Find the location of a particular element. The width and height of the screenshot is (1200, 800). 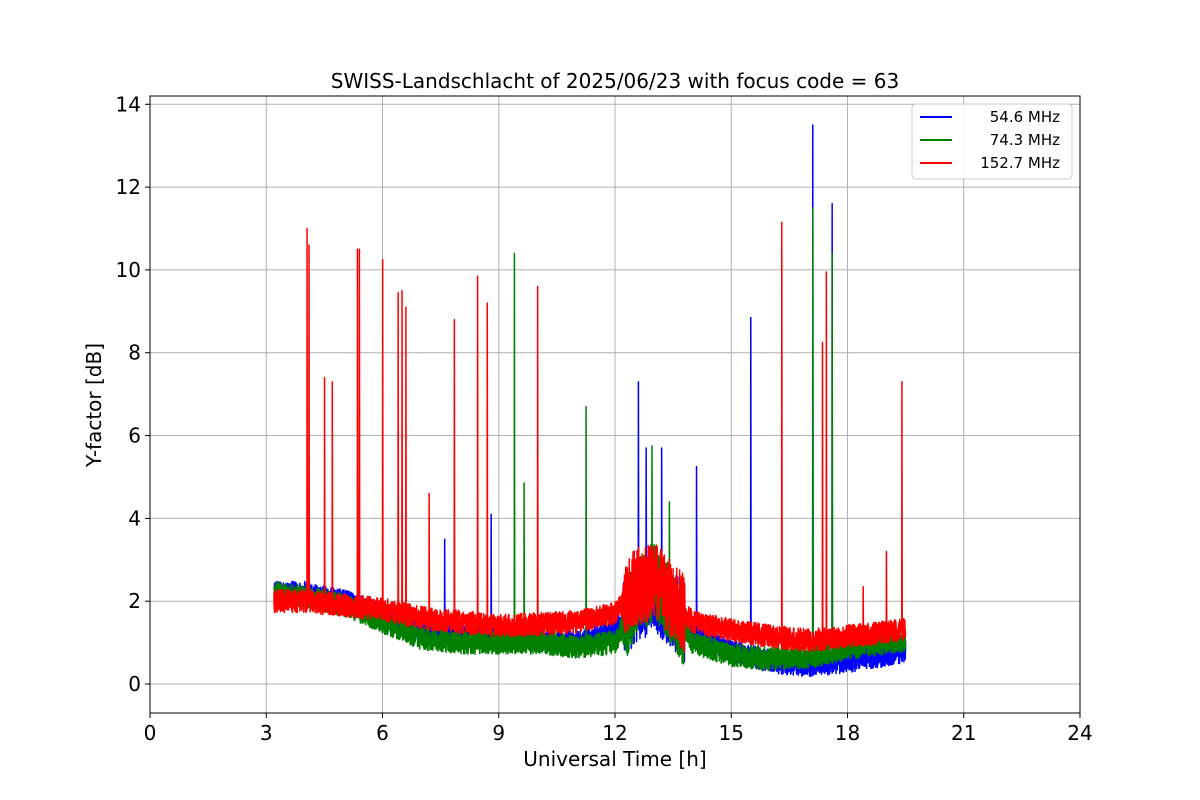

x-tick-label: 12 is located at coordinates (614, 733).